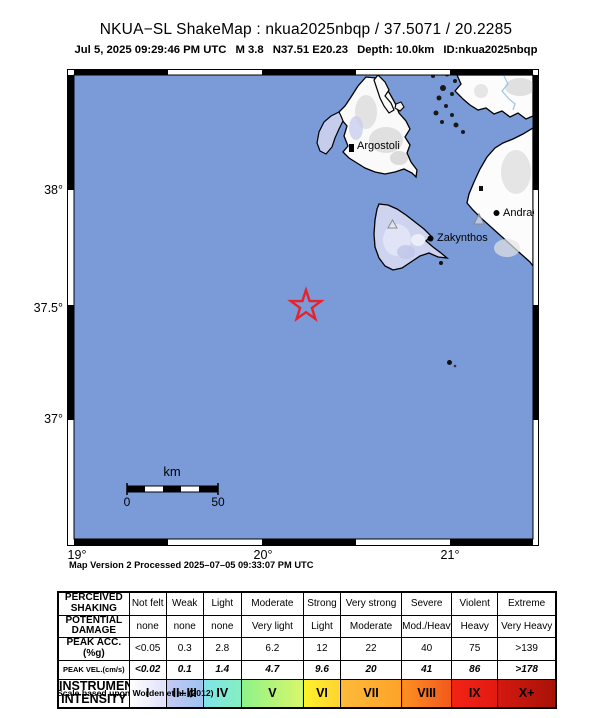  Describe the element at coordinates (272, 626) in the screenshot. I see `legend-cell: Very light` at that location.